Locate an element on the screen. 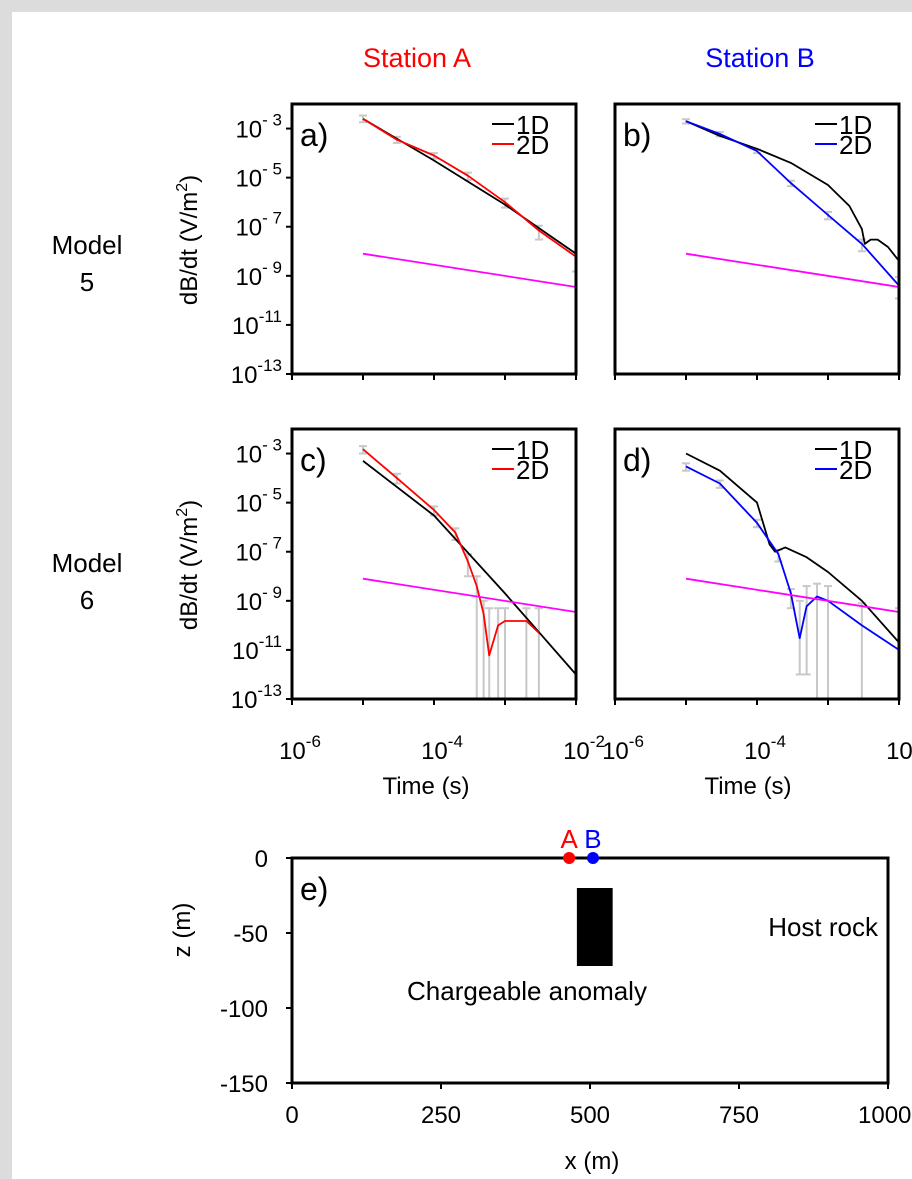  row-label-model-6-line1: Model is located at coordinates (87, 563).